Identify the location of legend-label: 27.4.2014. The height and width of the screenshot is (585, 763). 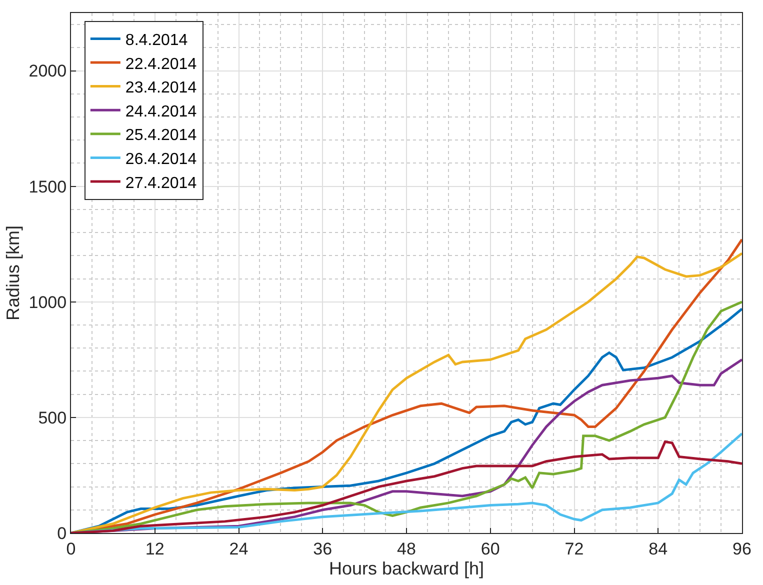
(161, 183).